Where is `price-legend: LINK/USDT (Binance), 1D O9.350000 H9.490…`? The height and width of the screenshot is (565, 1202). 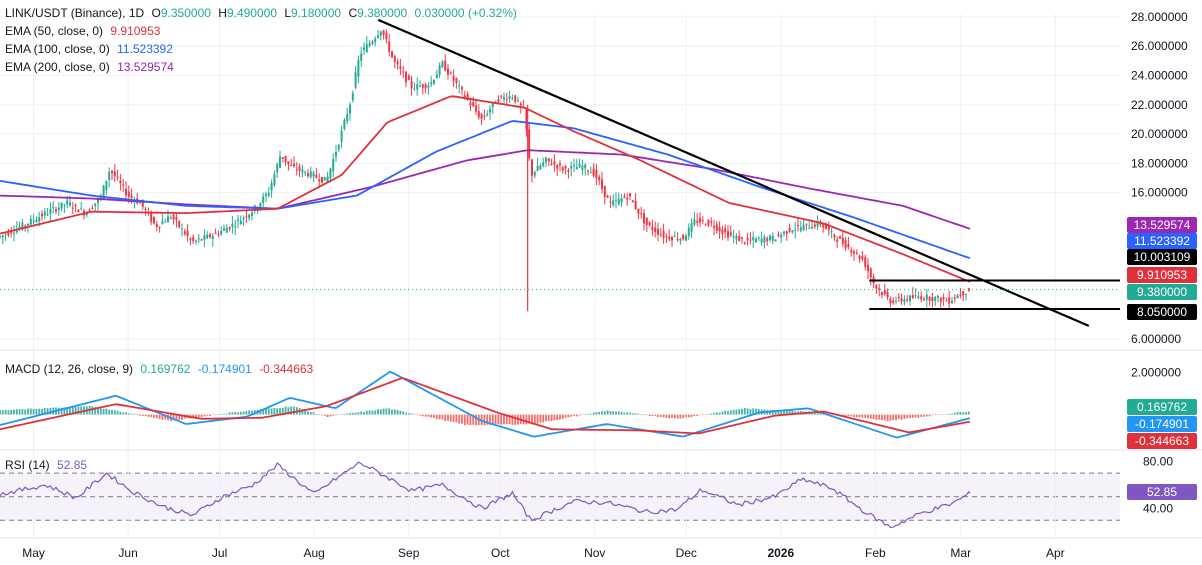 price-legend: LINK/USDT (Binance), 1D O9.350000 H9.490… is located at coordinates (263, 13).